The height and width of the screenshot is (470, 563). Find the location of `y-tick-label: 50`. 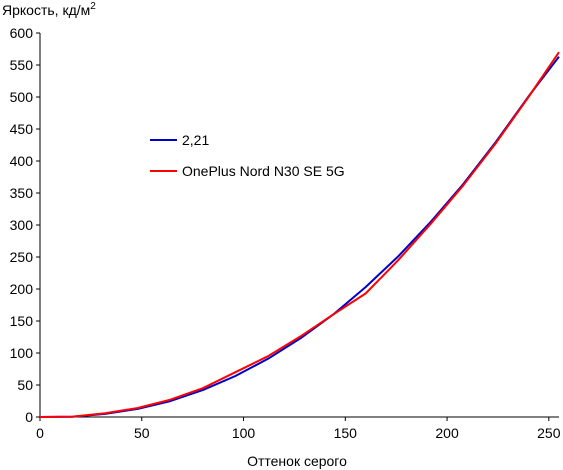

y-tick-label: 50 is located at coordinates (25, 385).